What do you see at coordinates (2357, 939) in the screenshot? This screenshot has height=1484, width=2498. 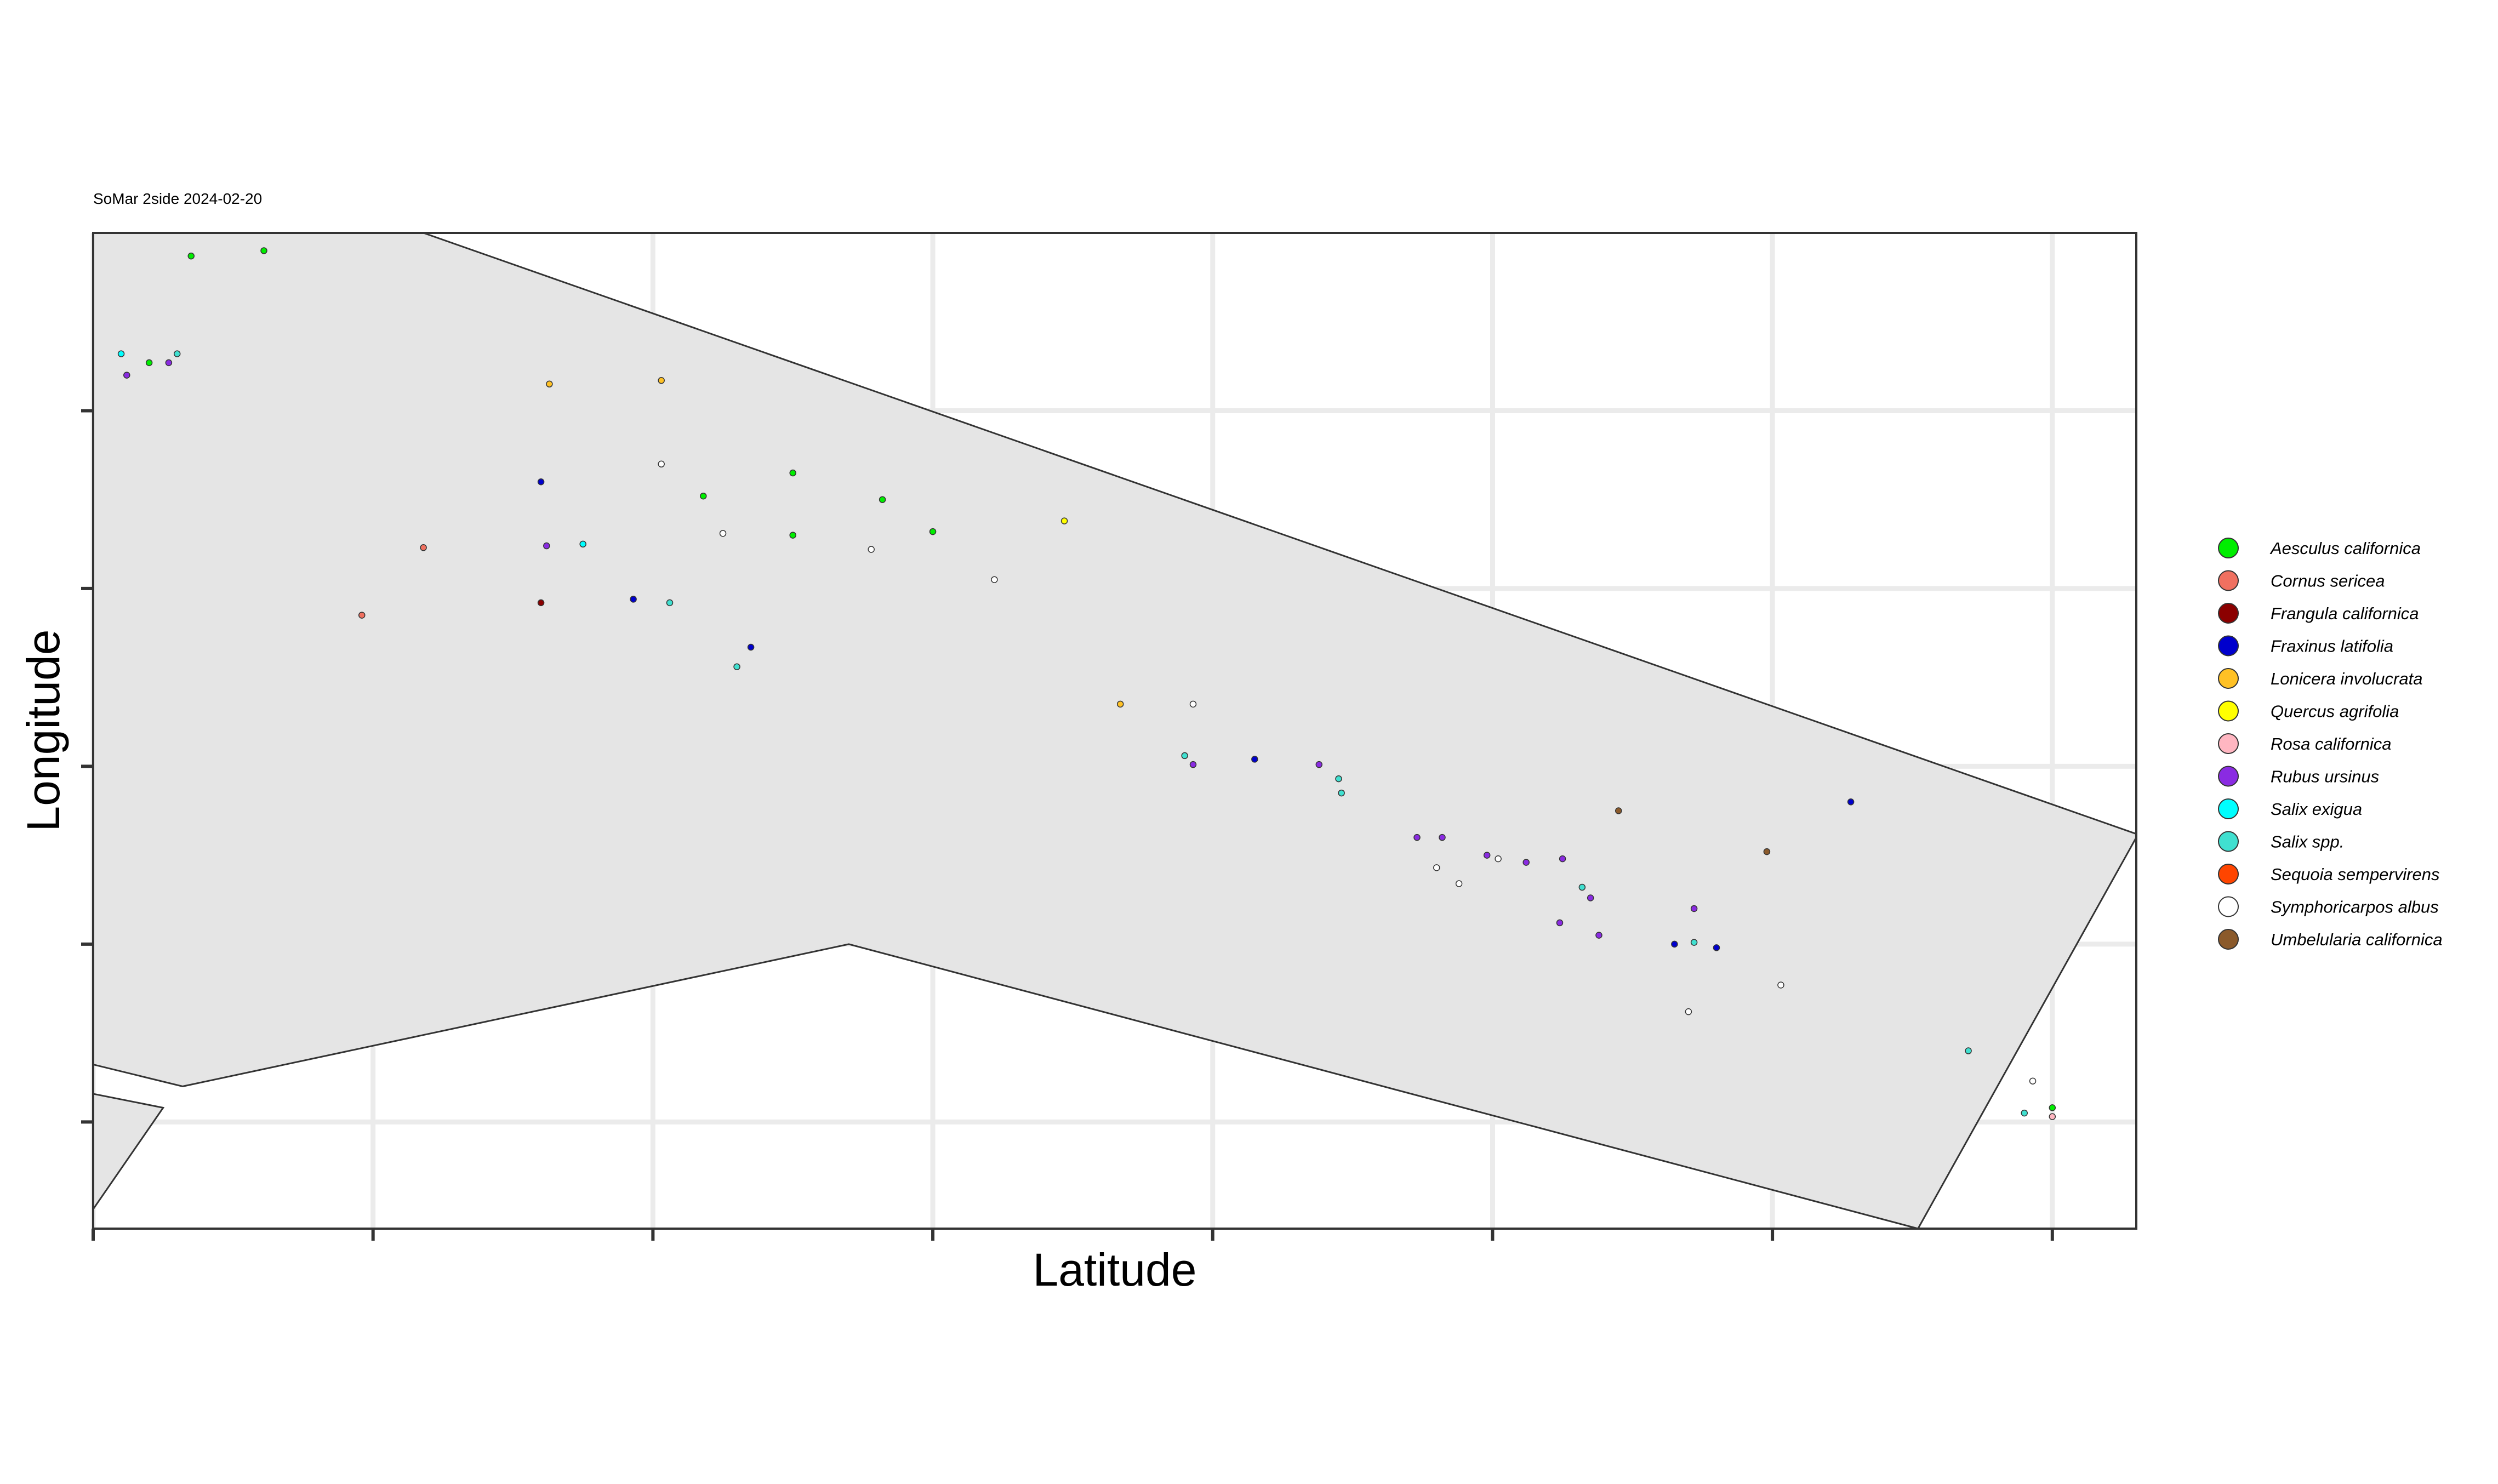 I see `legend-label: Umbelularia californica` at bounding box center [2357, 939].